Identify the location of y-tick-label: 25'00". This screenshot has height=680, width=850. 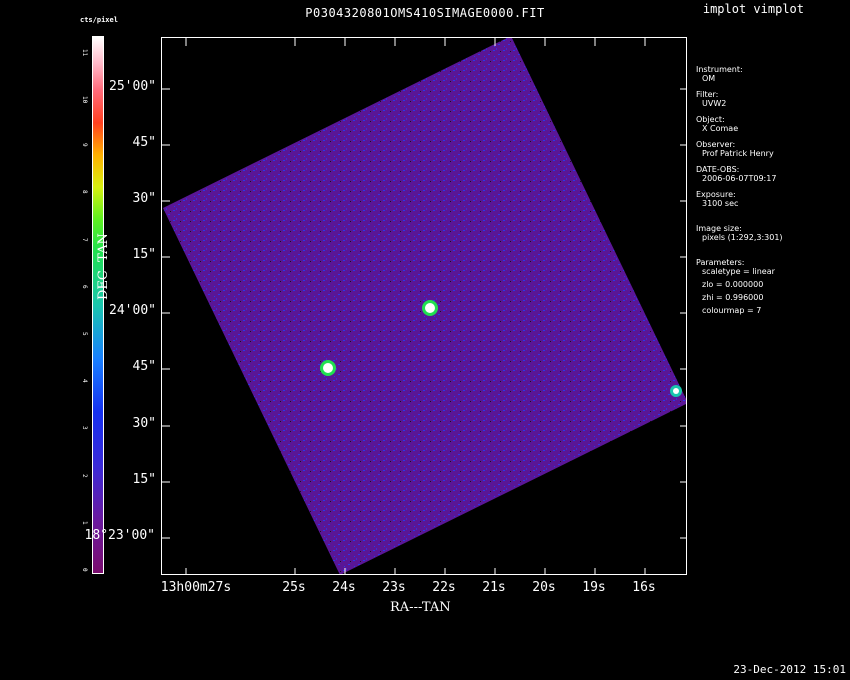
(132, 86).